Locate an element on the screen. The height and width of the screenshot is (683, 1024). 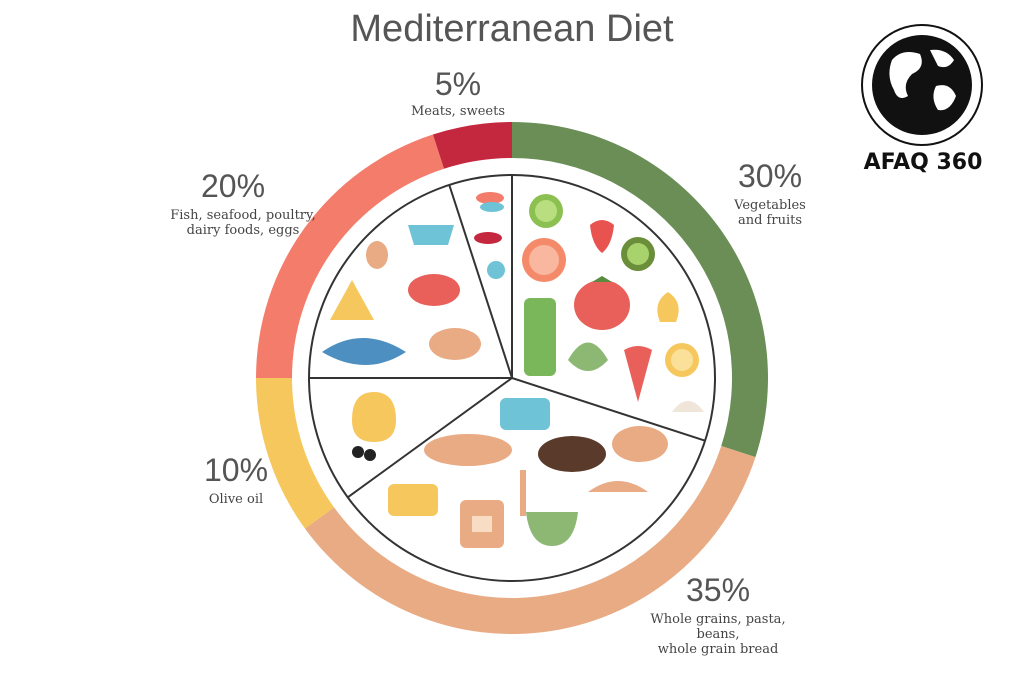
ring-slice-olive-oil is located at coordinates (295, 453).